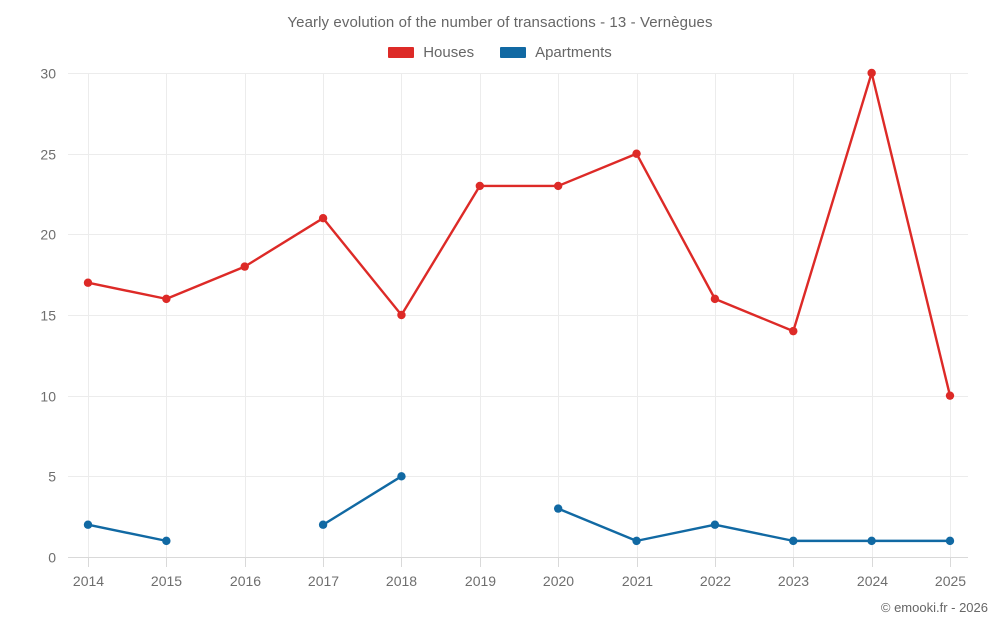 This screenshot has width=1000, height=625. I want to click on x-axis-tick-label: 2015, so click(166, 581).